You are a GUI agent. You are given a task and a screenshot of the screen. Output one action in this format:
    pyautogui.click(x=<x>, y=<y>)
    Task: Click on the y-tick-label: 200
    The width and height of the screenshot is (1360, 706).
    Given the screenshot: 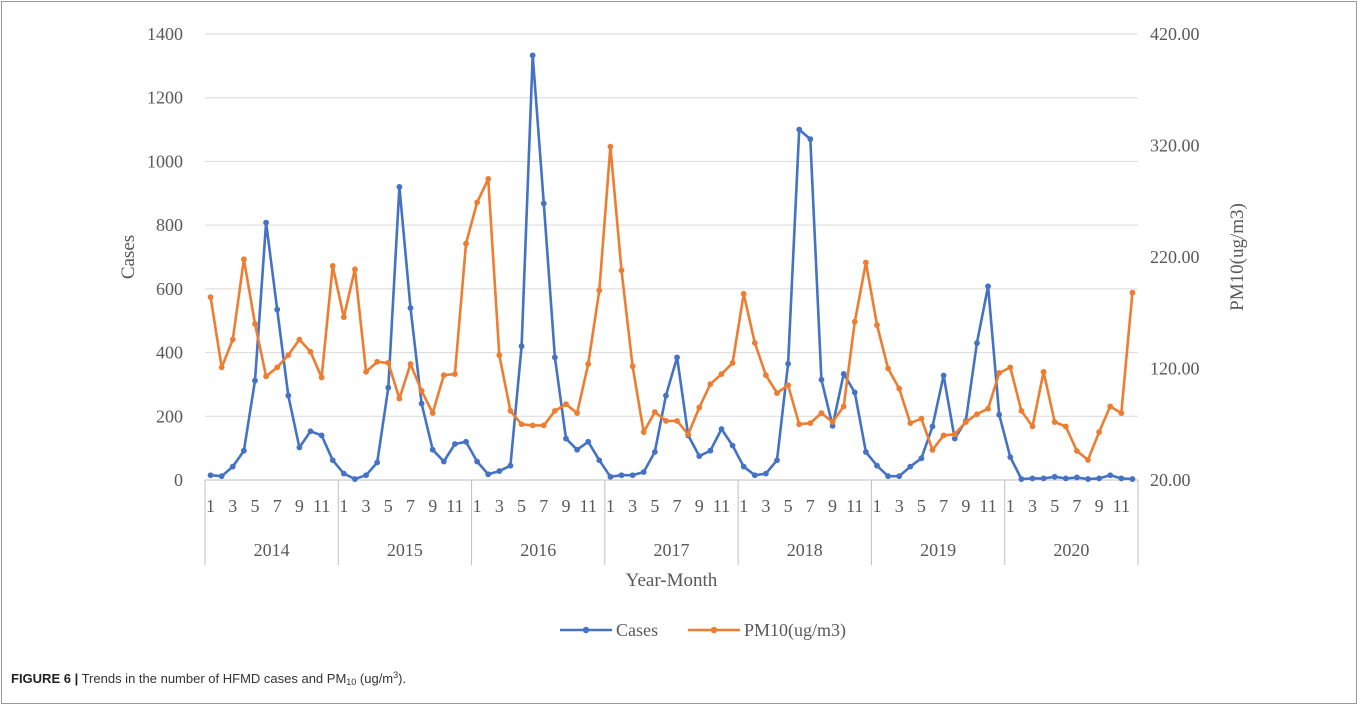 What is the action you would take?
    pyautogui.click(x=169, y=416)
    